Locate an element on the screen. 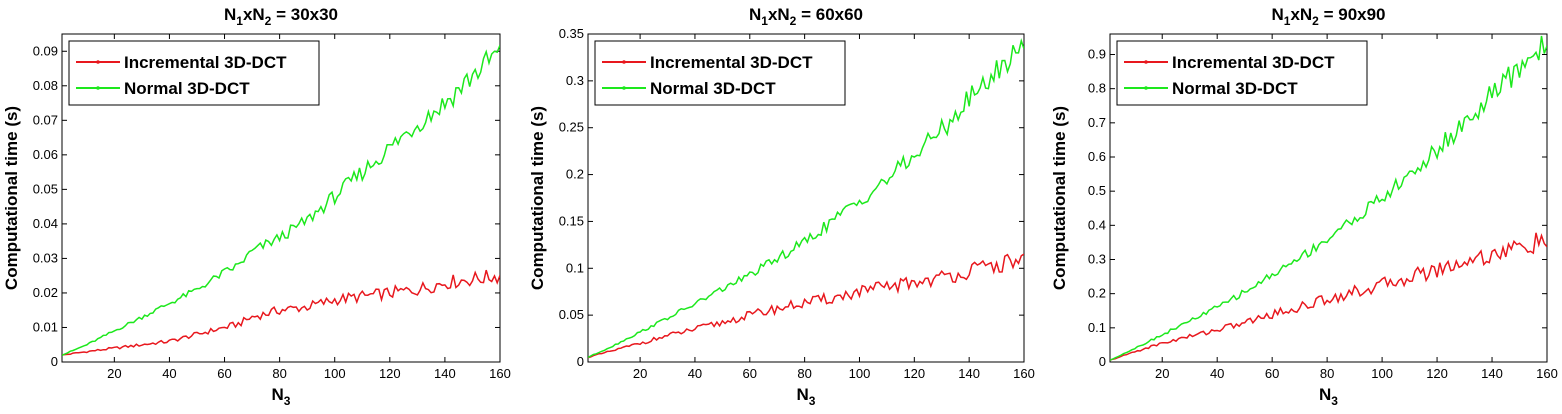 This screenshot has height=414, width=1562. y-tick-label: 0.35 is located at coordinates (571, 33).